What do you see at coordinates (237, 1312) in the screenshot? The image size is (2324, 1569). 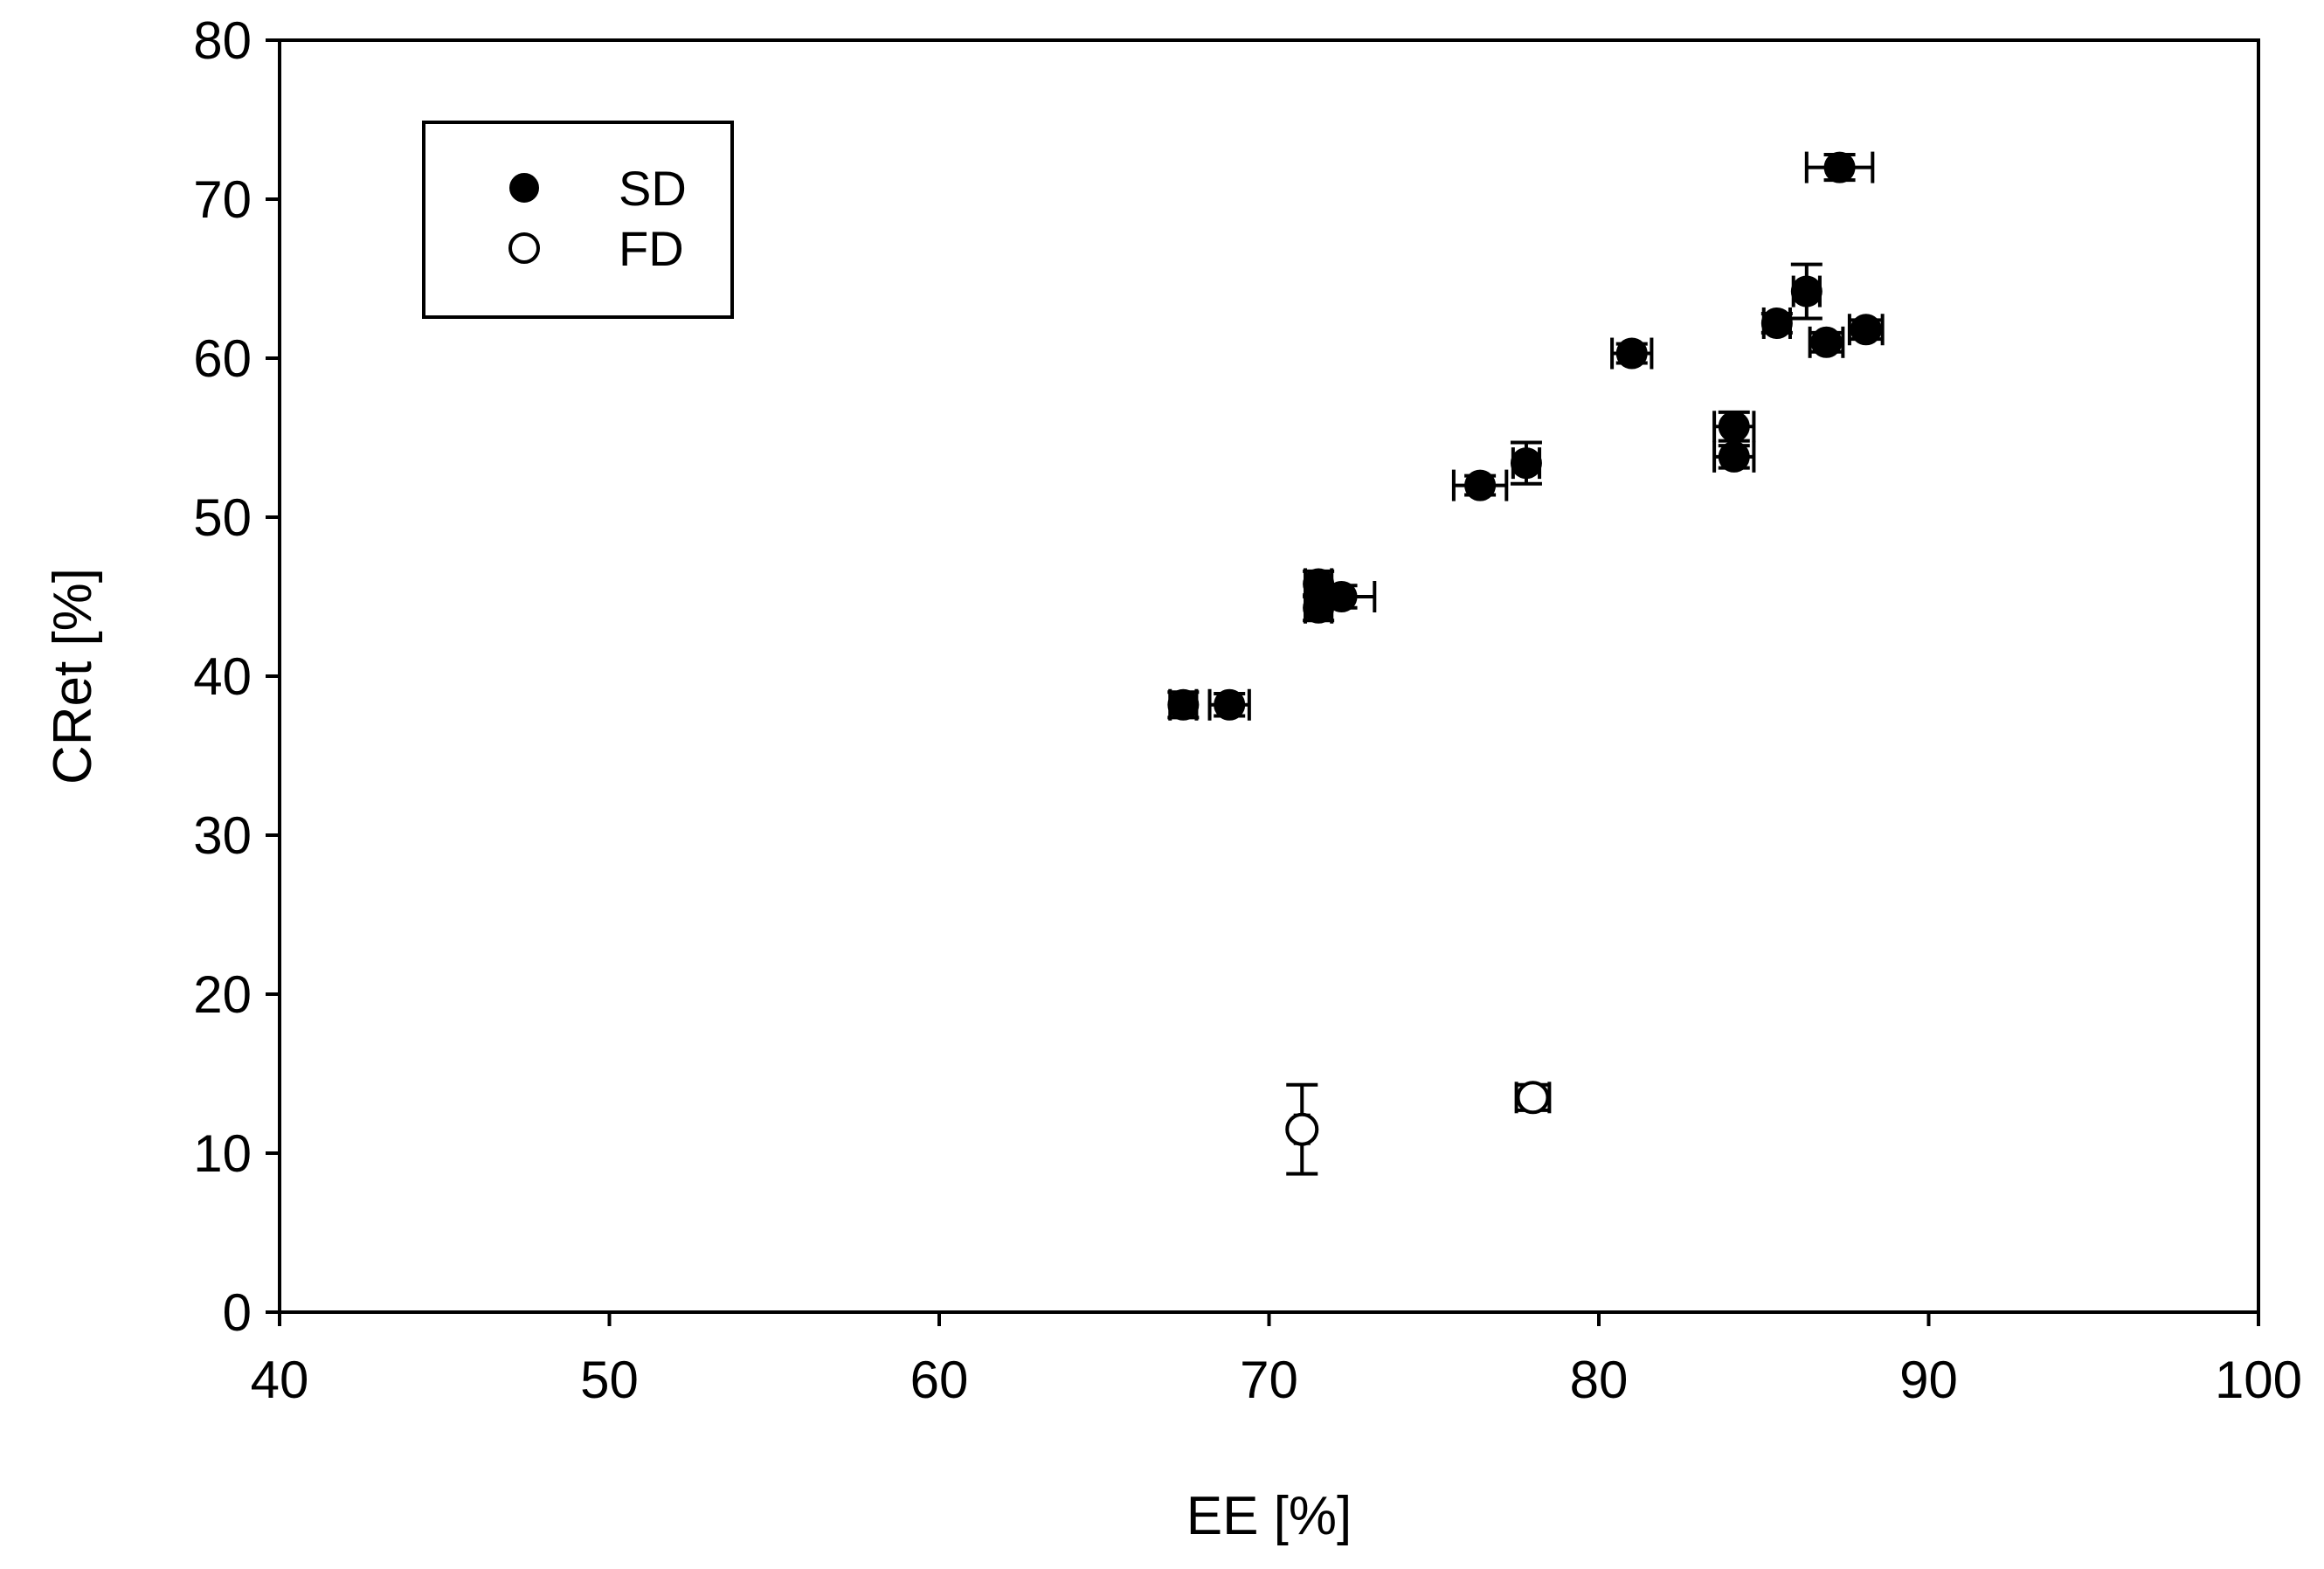 I see `y-tick-label: 0` at bounding box center [237, 1312].